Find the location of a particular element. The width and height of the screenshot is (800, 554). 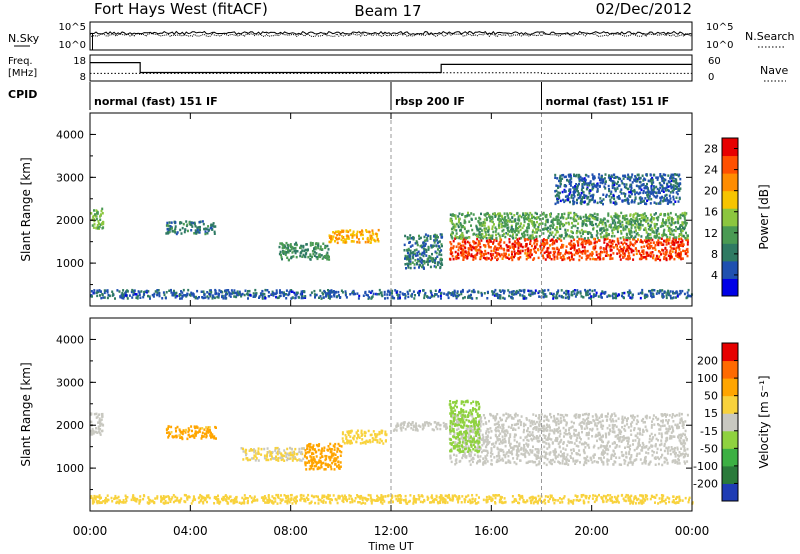

date-title: 02/Dec/2012 is located at coordinates (644, 9).